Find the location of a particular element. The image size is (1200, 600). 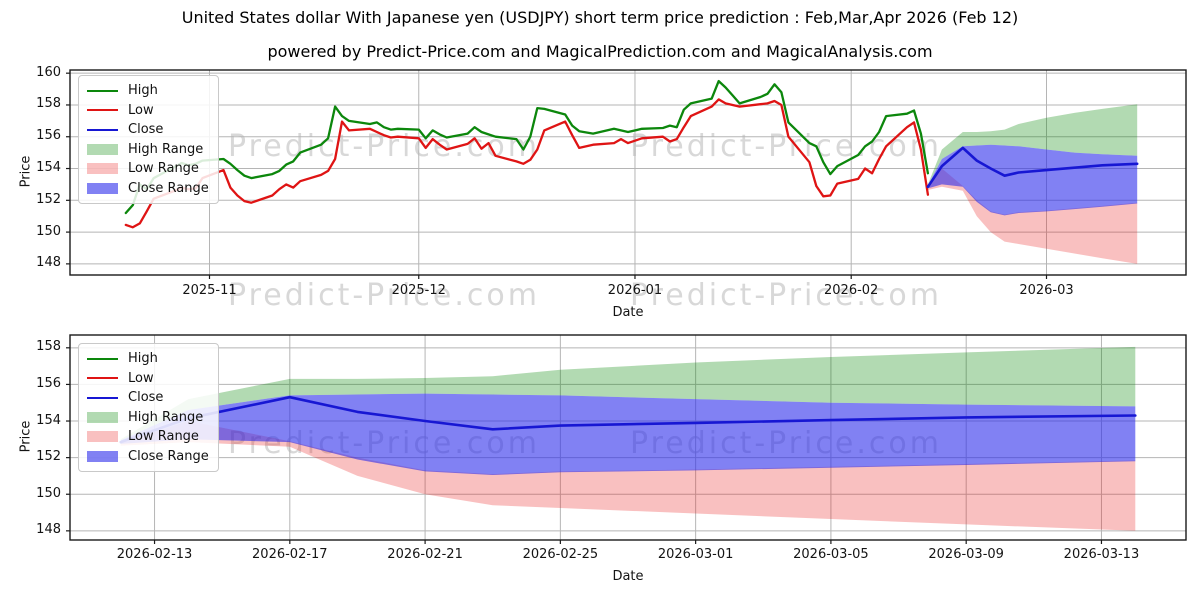

x-tick-label: 2026-02-13 is located at coordinates (154, 554).